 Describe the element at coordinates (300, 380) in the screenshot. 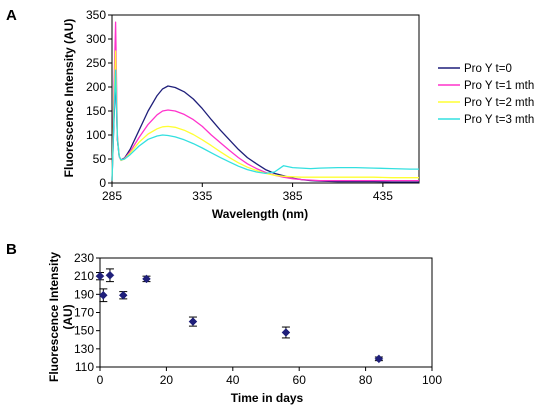

I see `panel-b-x-tick-label: 60` at that location.